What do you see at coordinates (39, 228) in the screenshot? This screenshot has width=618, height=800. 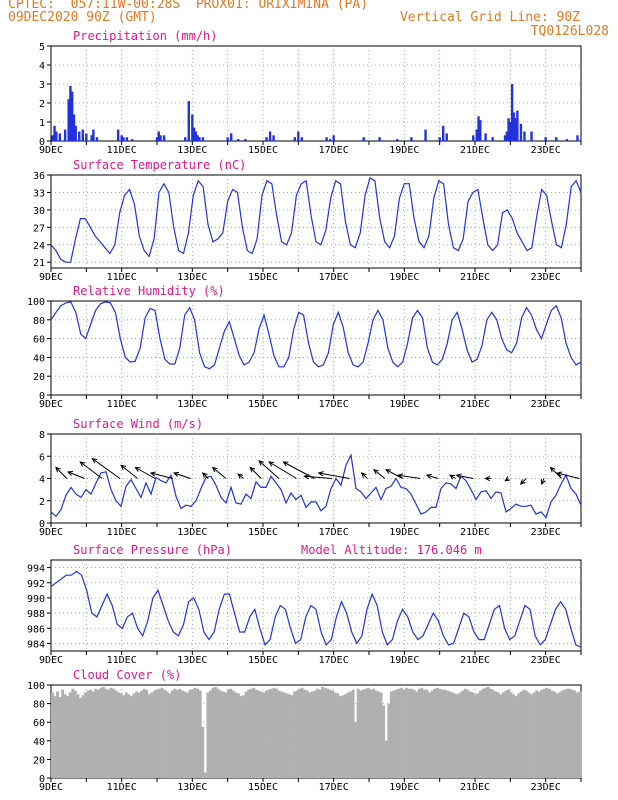 I see `y-tick-label: 27` at bounding box center [39, 228].